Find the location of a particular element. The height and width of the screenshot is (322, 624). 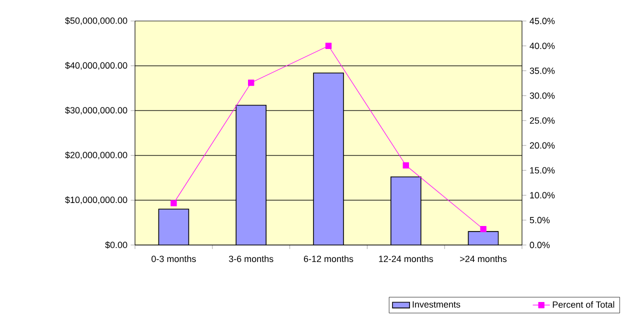

x-tick-label: 3-6 months is located at coordinates (251, 258).